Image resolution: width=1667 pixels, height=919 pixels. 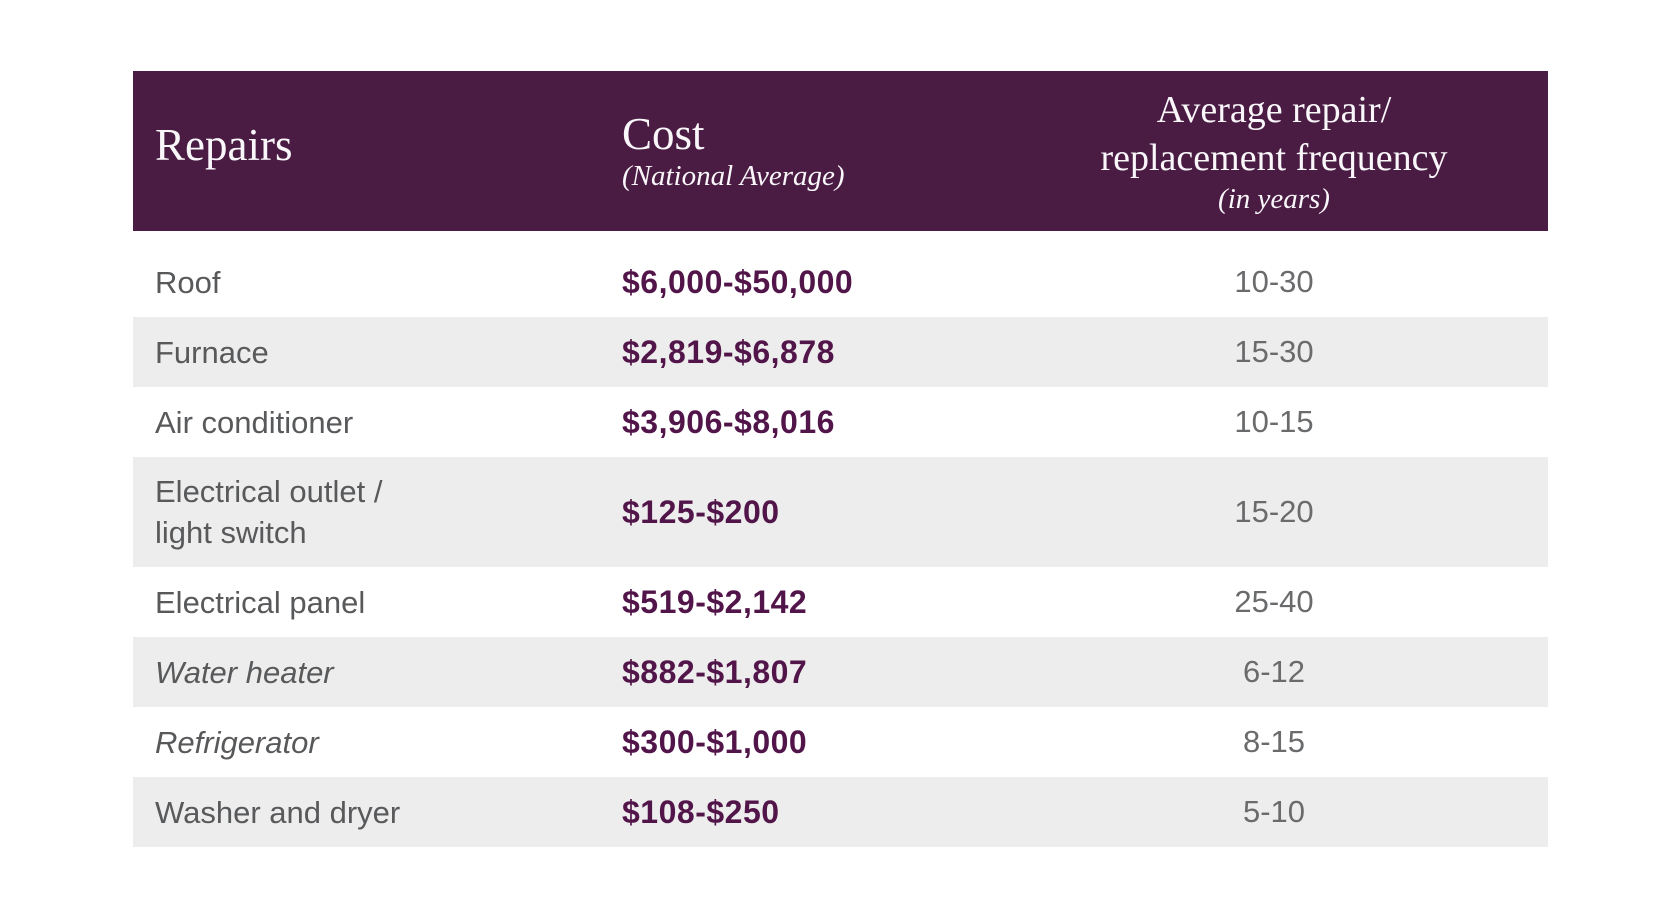 What do you see at coordinates (224, 145) in the screenshot?
I see `header-repairs-label: Repairs` at bounding box center [224, 145].